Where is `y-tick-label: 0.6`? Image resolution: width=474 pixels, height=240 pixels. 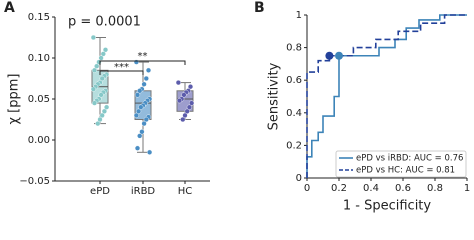
y-tick-label: 0.6 is located at coordinates (294, 80).